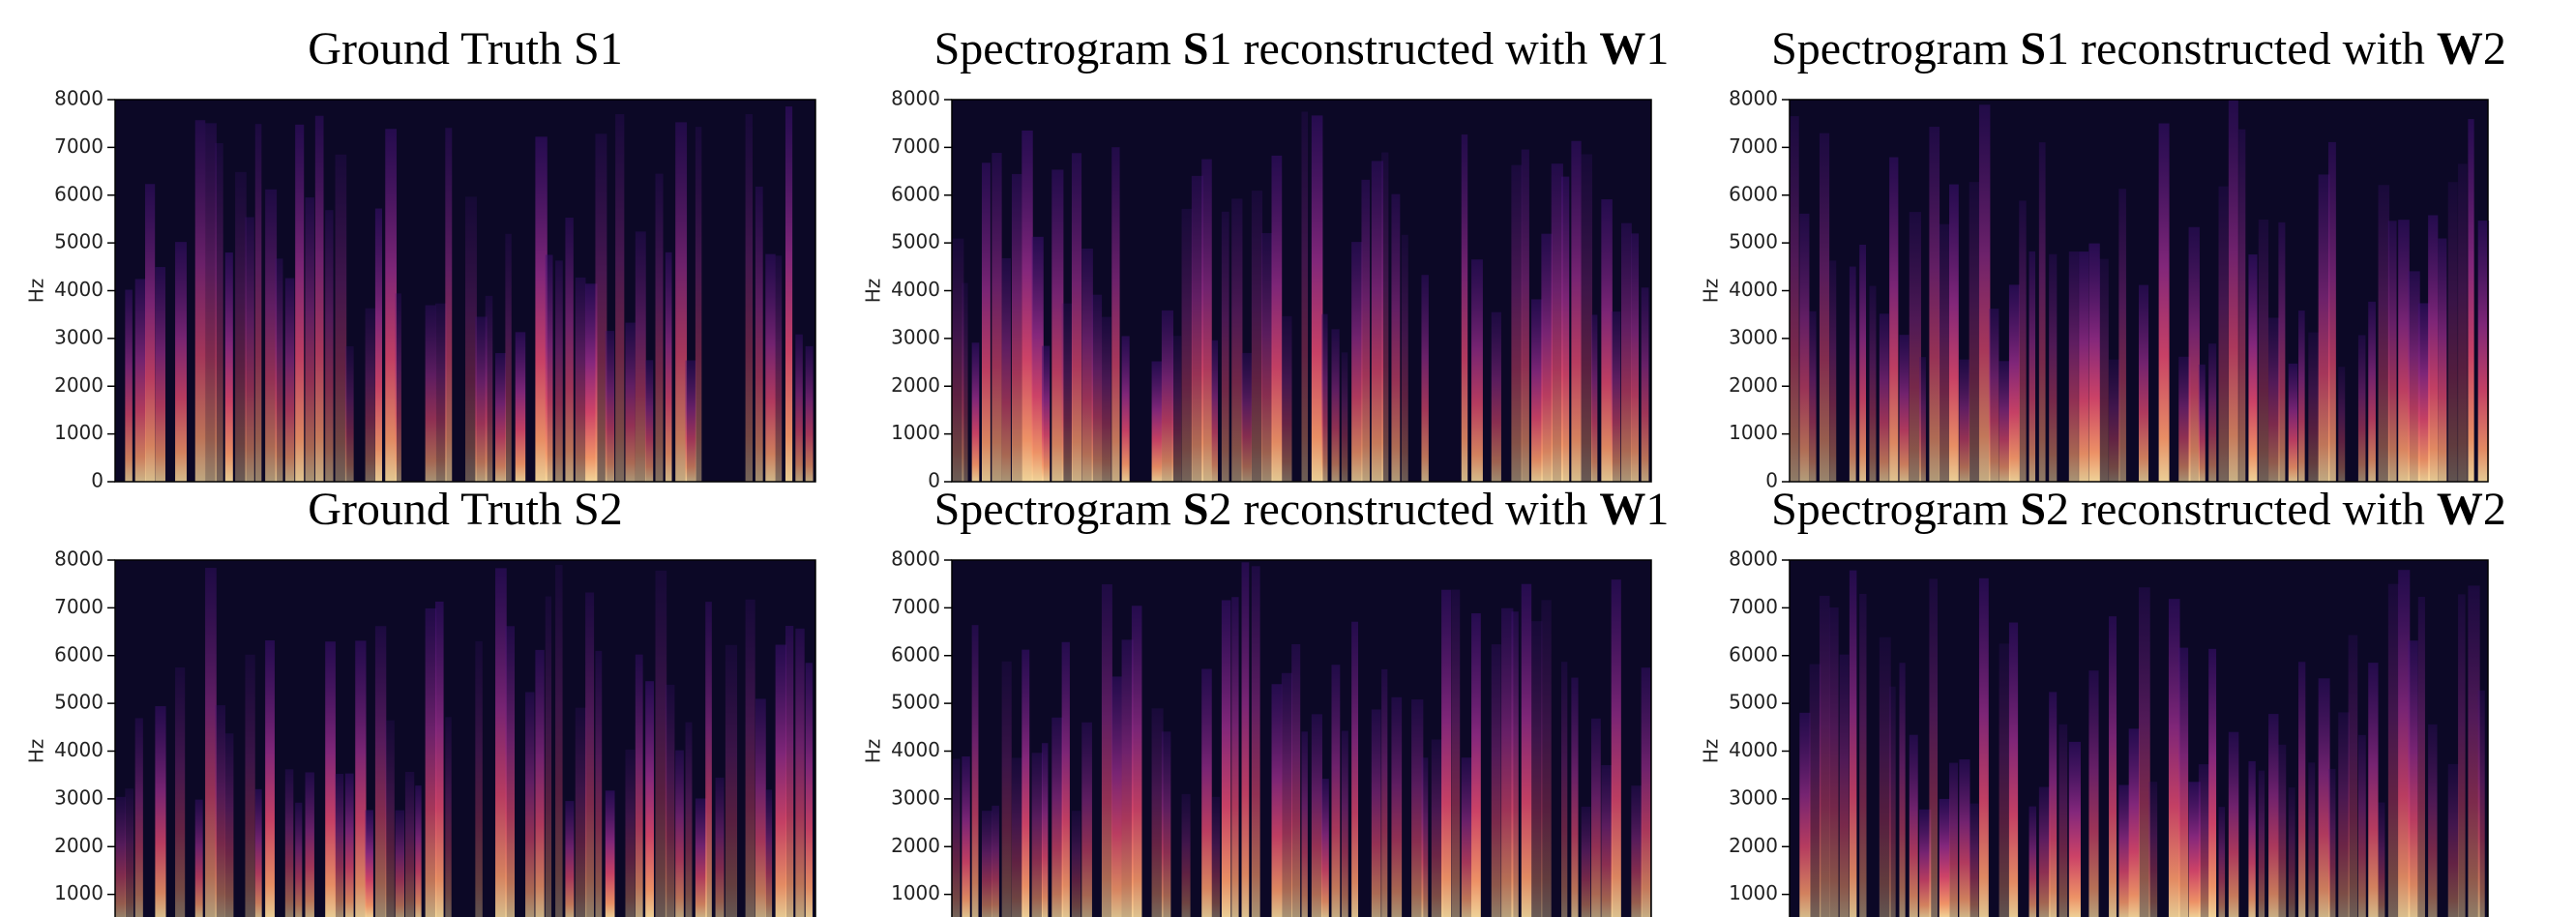 The width and height of the screenshot is (2576, 917). I want to click on y-tick-label: 8000, so click(916, 559).